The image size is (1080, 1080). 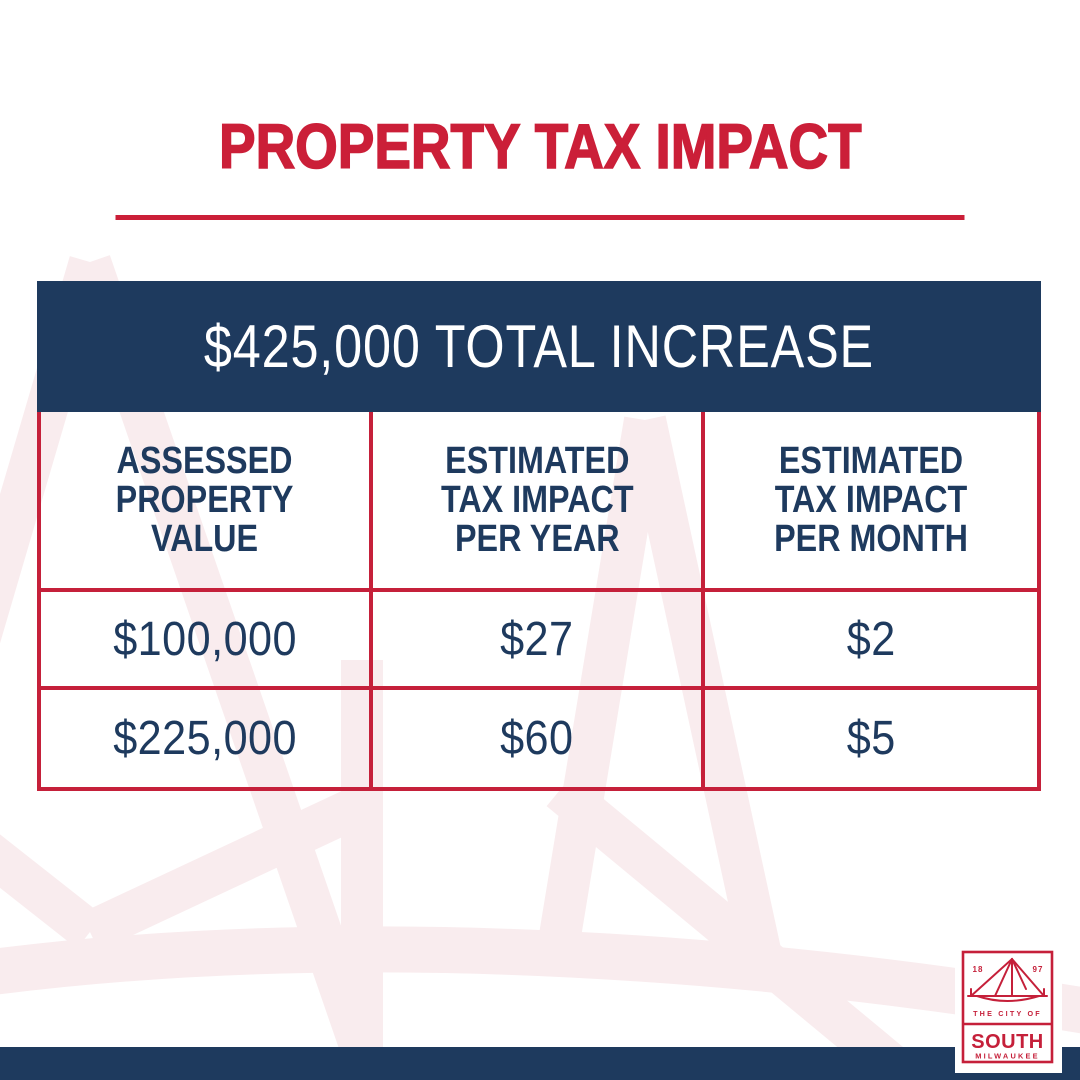 I want to click on cell-value: $60, so click(x=537, y=738).